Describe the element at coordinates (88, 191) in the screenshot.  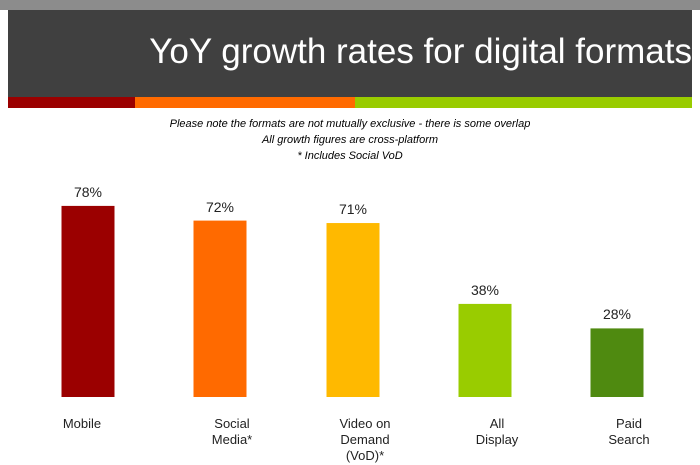
I see `value-label: 78%` at that location.